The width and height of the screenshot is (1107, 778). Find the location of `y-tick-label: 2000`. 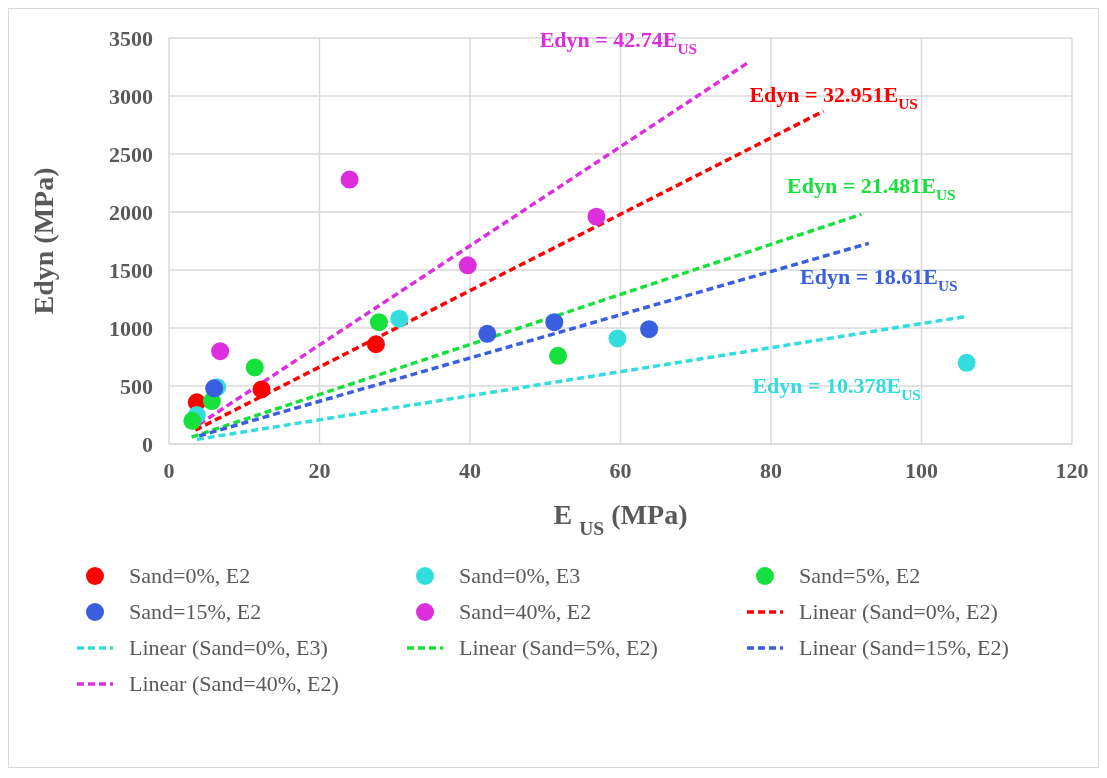

y-tick-label: 2000 is located at coordinates (131, 212).